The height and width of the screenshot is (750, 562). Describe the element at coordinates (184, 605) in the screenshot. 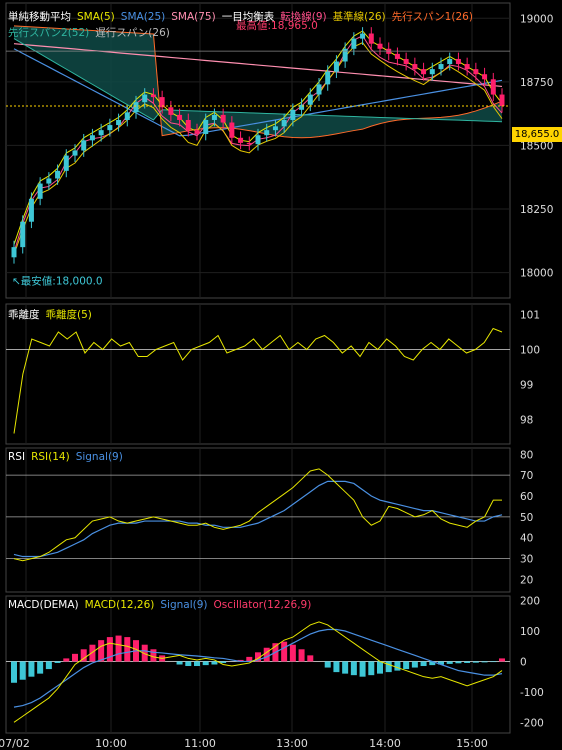

I see `macd-legend-item-2: Signal(9)` at that location.